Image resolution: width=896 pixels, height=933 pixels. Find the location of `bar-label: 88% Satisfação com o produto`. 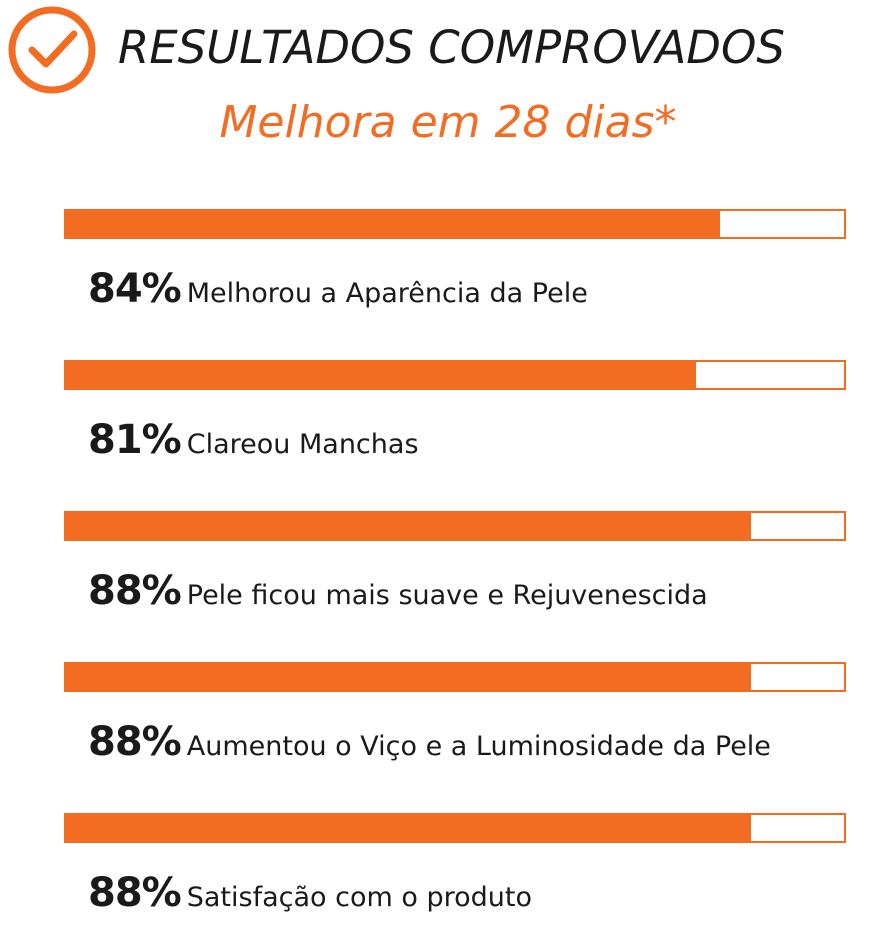

bar-label: 88% Satisfação com o produto is located at coordinates (310, 895).